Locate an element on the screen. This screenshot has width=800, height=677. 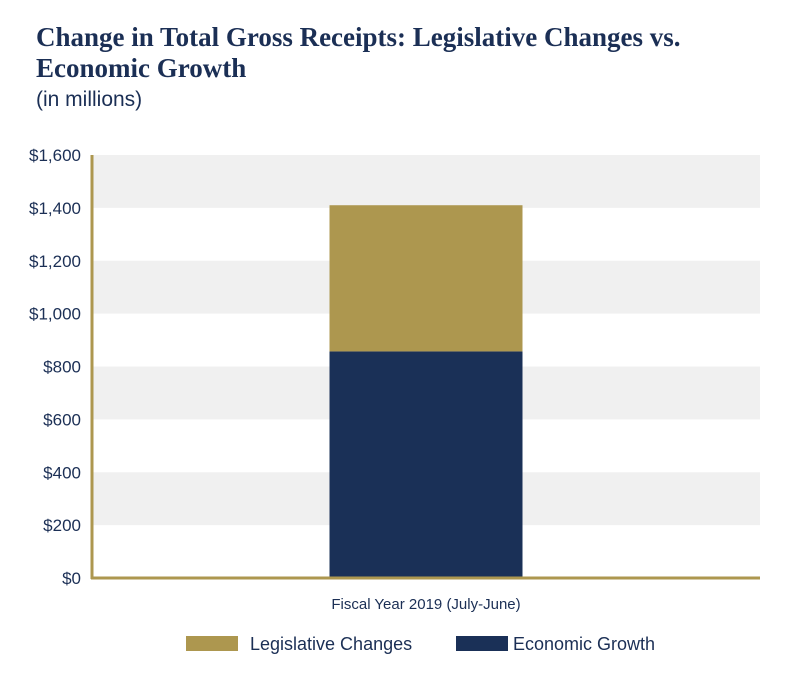
y-tick-label: $200 is located at coordinates (62, 525).